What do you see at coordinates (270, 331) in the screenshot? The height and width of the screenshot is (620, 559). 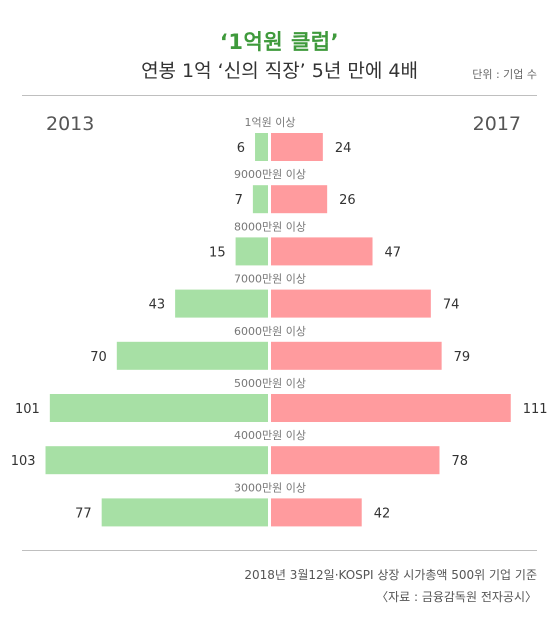 I see `category-label: 6000만원 이상` at bounding box center [270, 331].